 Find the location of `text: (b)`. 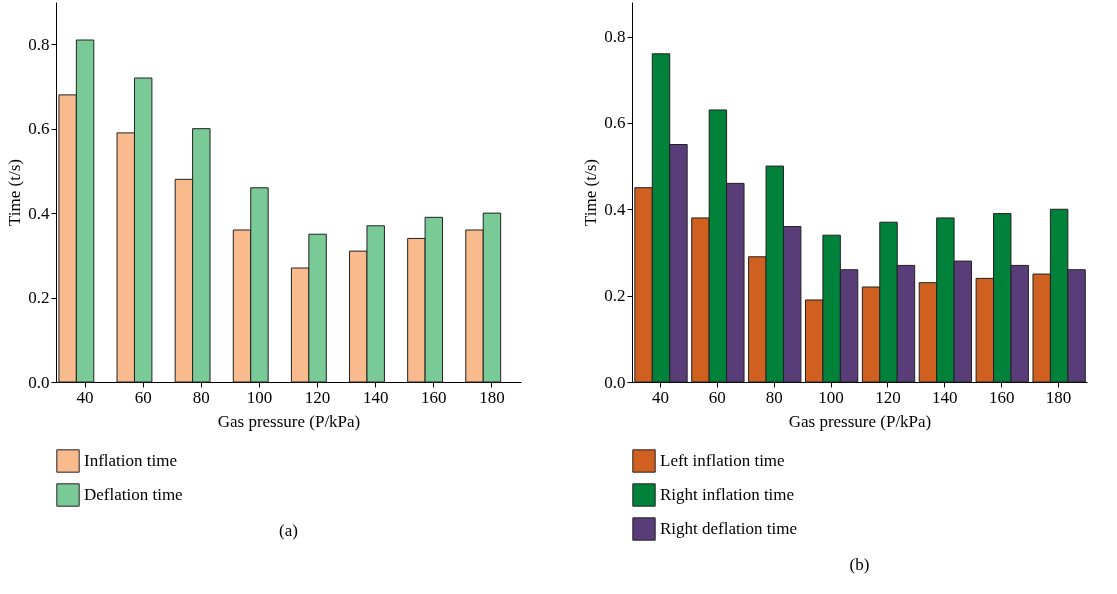

text: (b) is located at coordinates (859, 564).